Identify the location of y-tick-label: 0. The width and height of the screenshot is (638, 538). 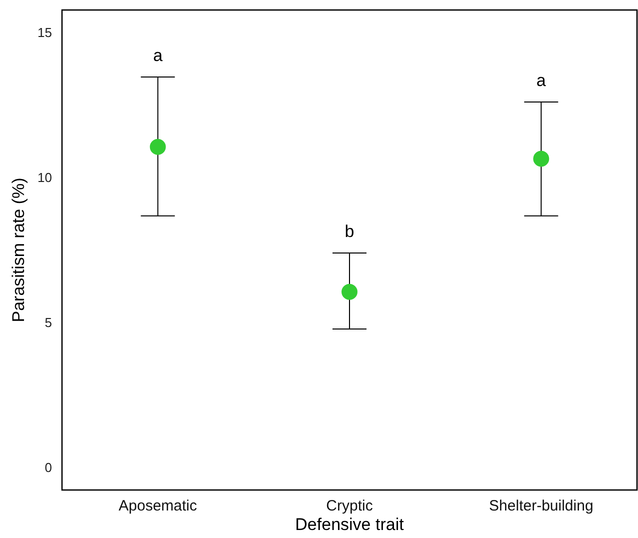
(48, 468).